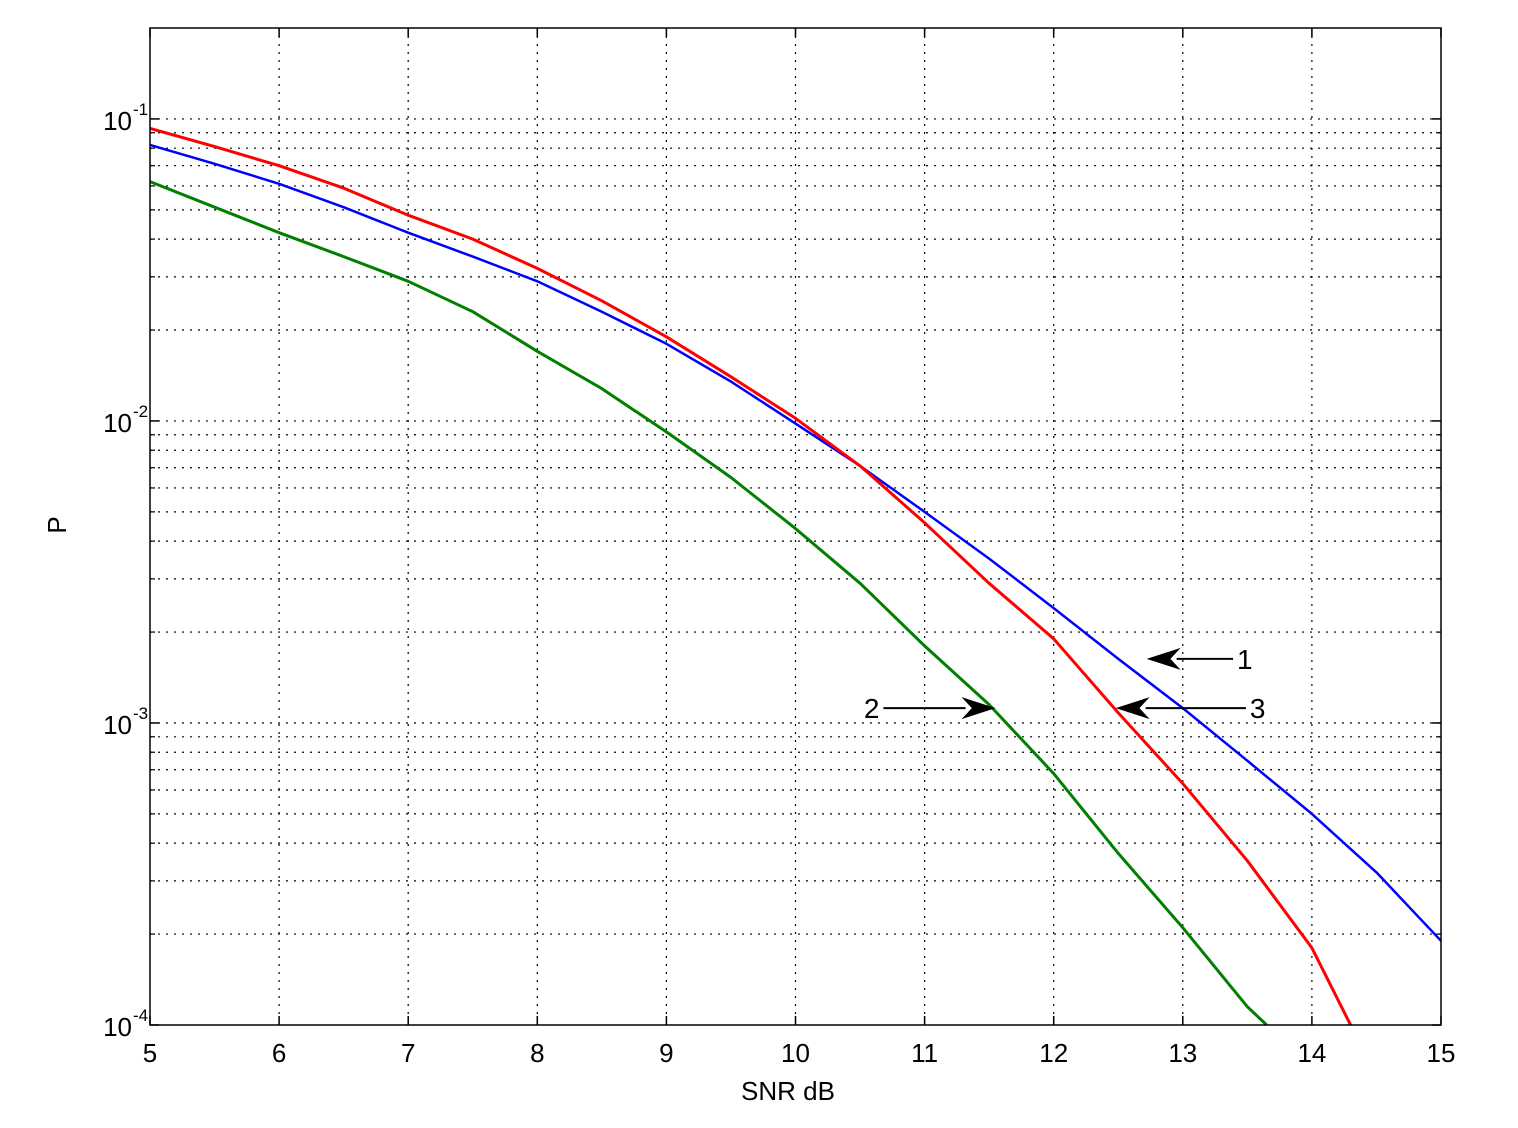 This screenshot has width=1518, height=1128. I want to click on x-tick-label: 15, so click(1441, 1053).